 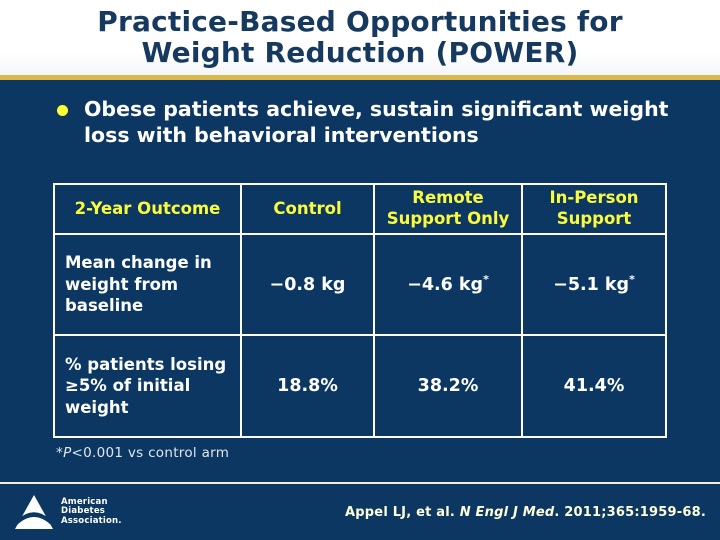 I want to click on cell-text: 18.8%, so click(x=307, y=386).